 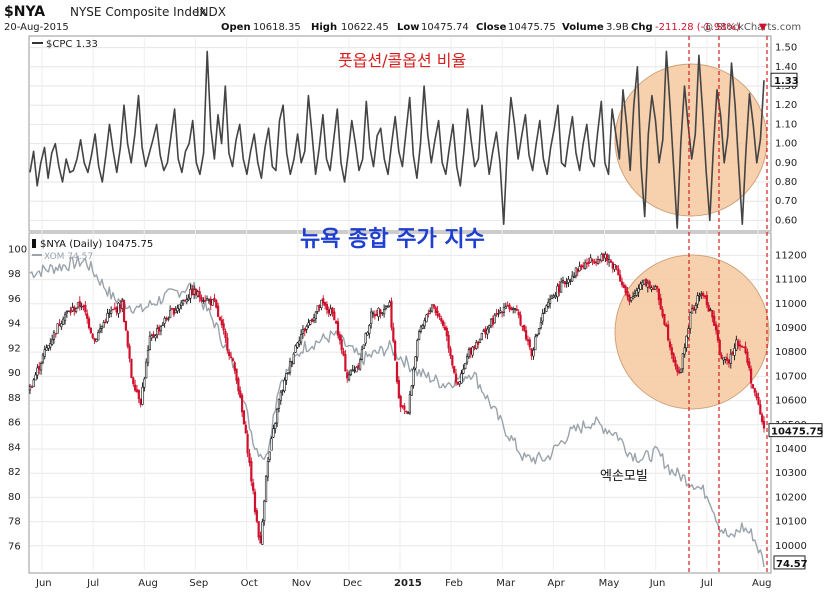 What do you see at coordinates (791, 522) in the screenshot?
I see `nya-tick-label: 10100` at bounding box center [791, 522].